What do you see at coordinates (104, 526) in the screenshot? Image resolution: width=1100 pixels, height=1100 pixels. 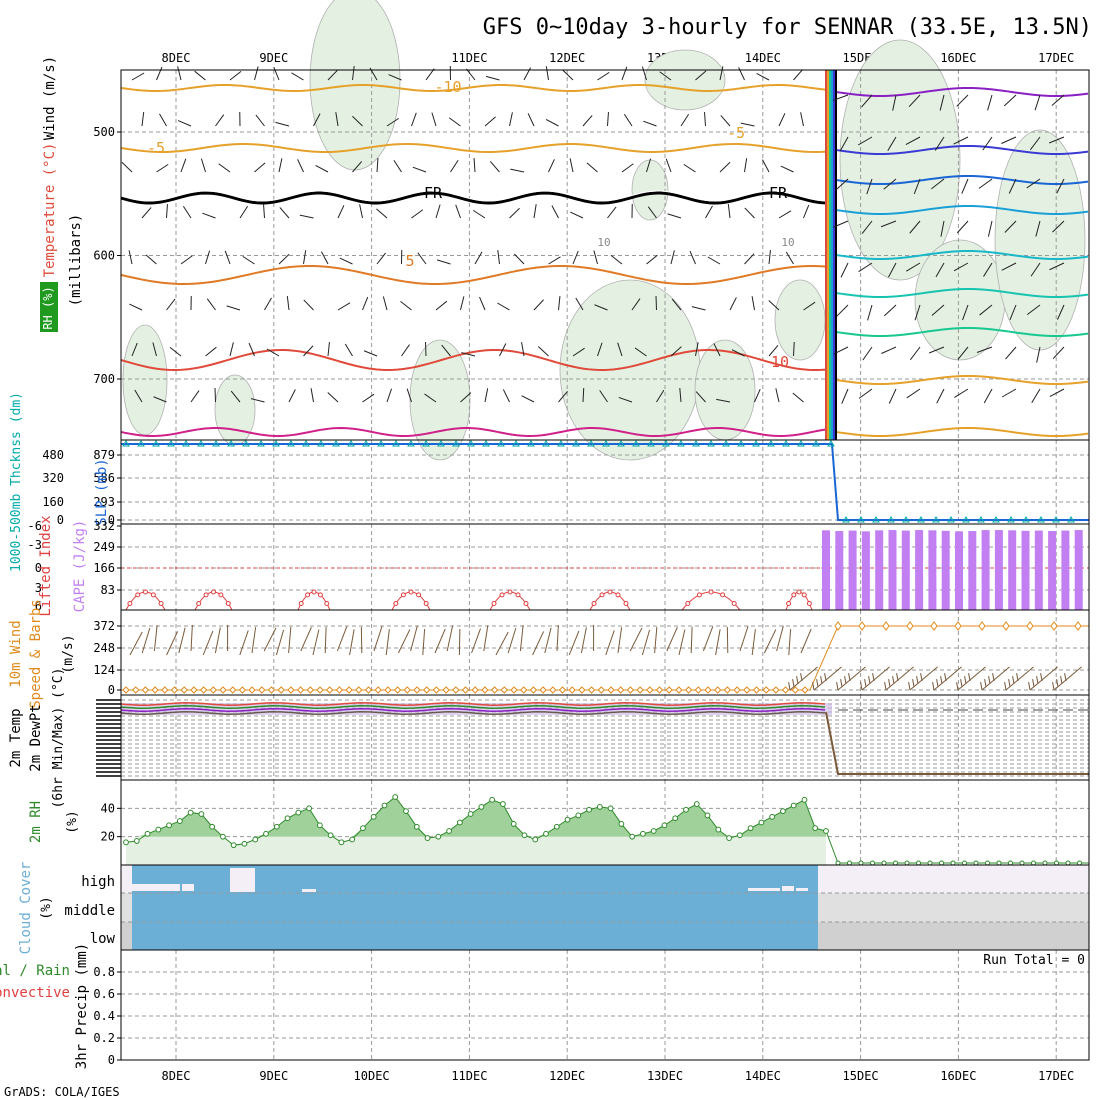 I see `cape-tick: 332` at bounding box center [104, 526].